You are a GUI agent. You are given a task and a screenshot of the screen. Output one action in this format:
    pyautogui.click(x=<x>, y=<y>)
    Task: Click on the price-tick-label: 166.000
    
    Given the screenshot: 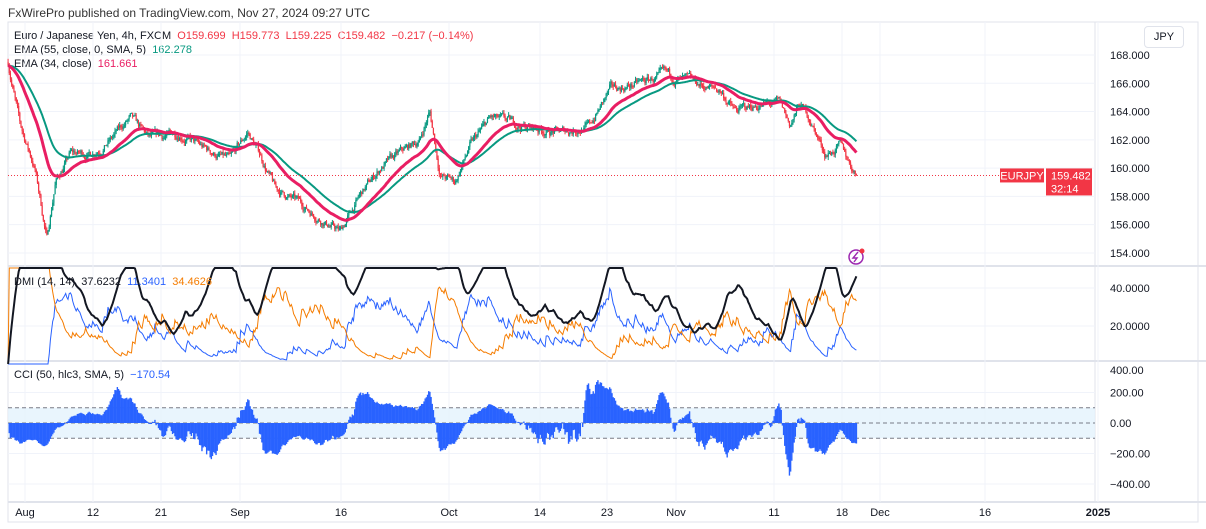 What is the action you would take?
    pyautogui.click(x=1130, y=84)
    